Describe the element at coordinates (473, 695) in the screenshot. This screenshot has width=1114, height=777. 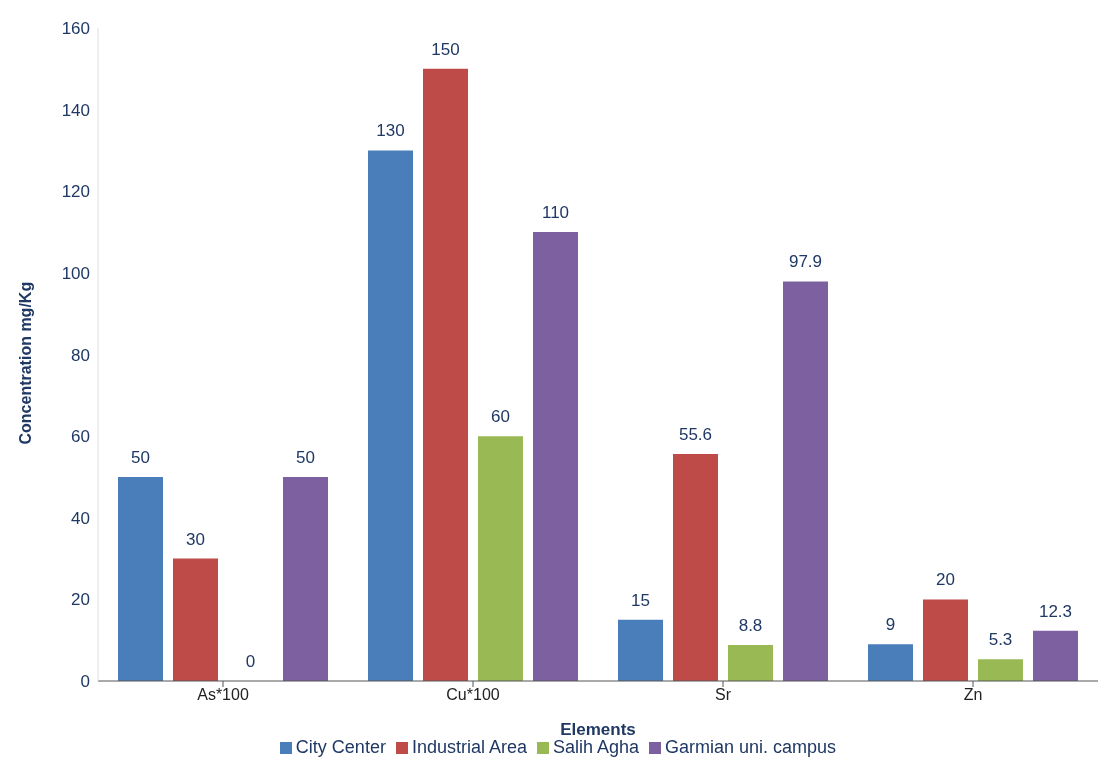
I see `x-tick-label: Cu*100` at that location.